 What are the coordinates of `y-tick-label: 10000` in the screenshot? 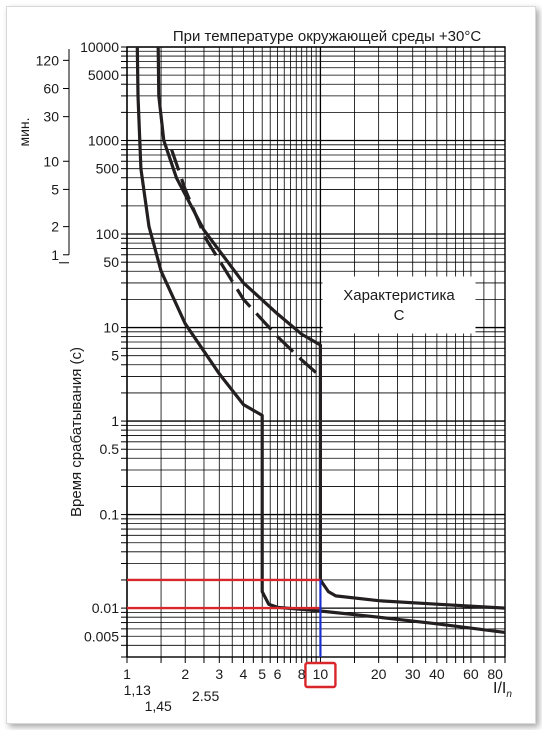 It's located at (99, 47).